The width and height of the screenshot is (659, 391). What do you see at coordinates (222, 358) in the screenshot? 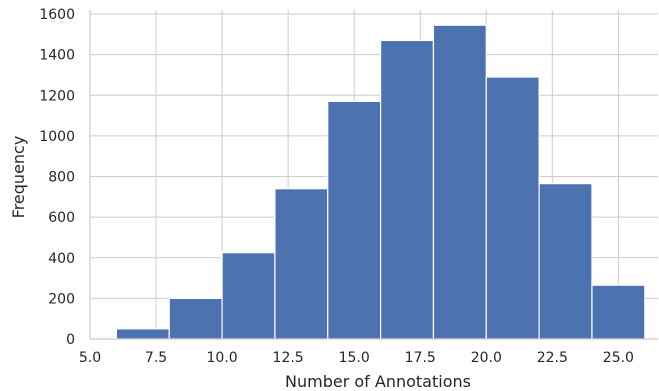
I see `x-tick-label: 10.0` at bounding box center [222, 358].